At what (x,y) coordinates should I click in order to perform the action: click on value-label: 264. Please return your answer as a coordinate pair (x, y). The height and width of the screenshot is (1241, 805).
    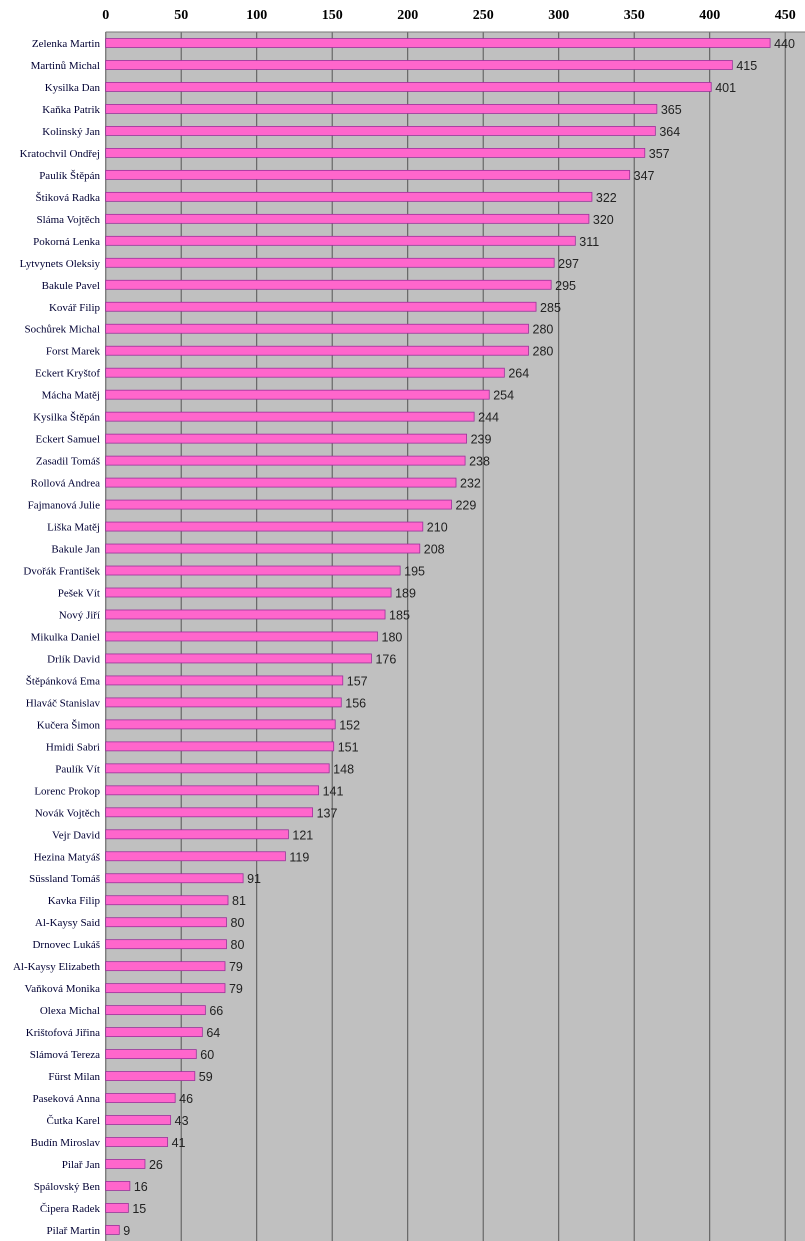
    Looking at the image, I should click on (518, 374).